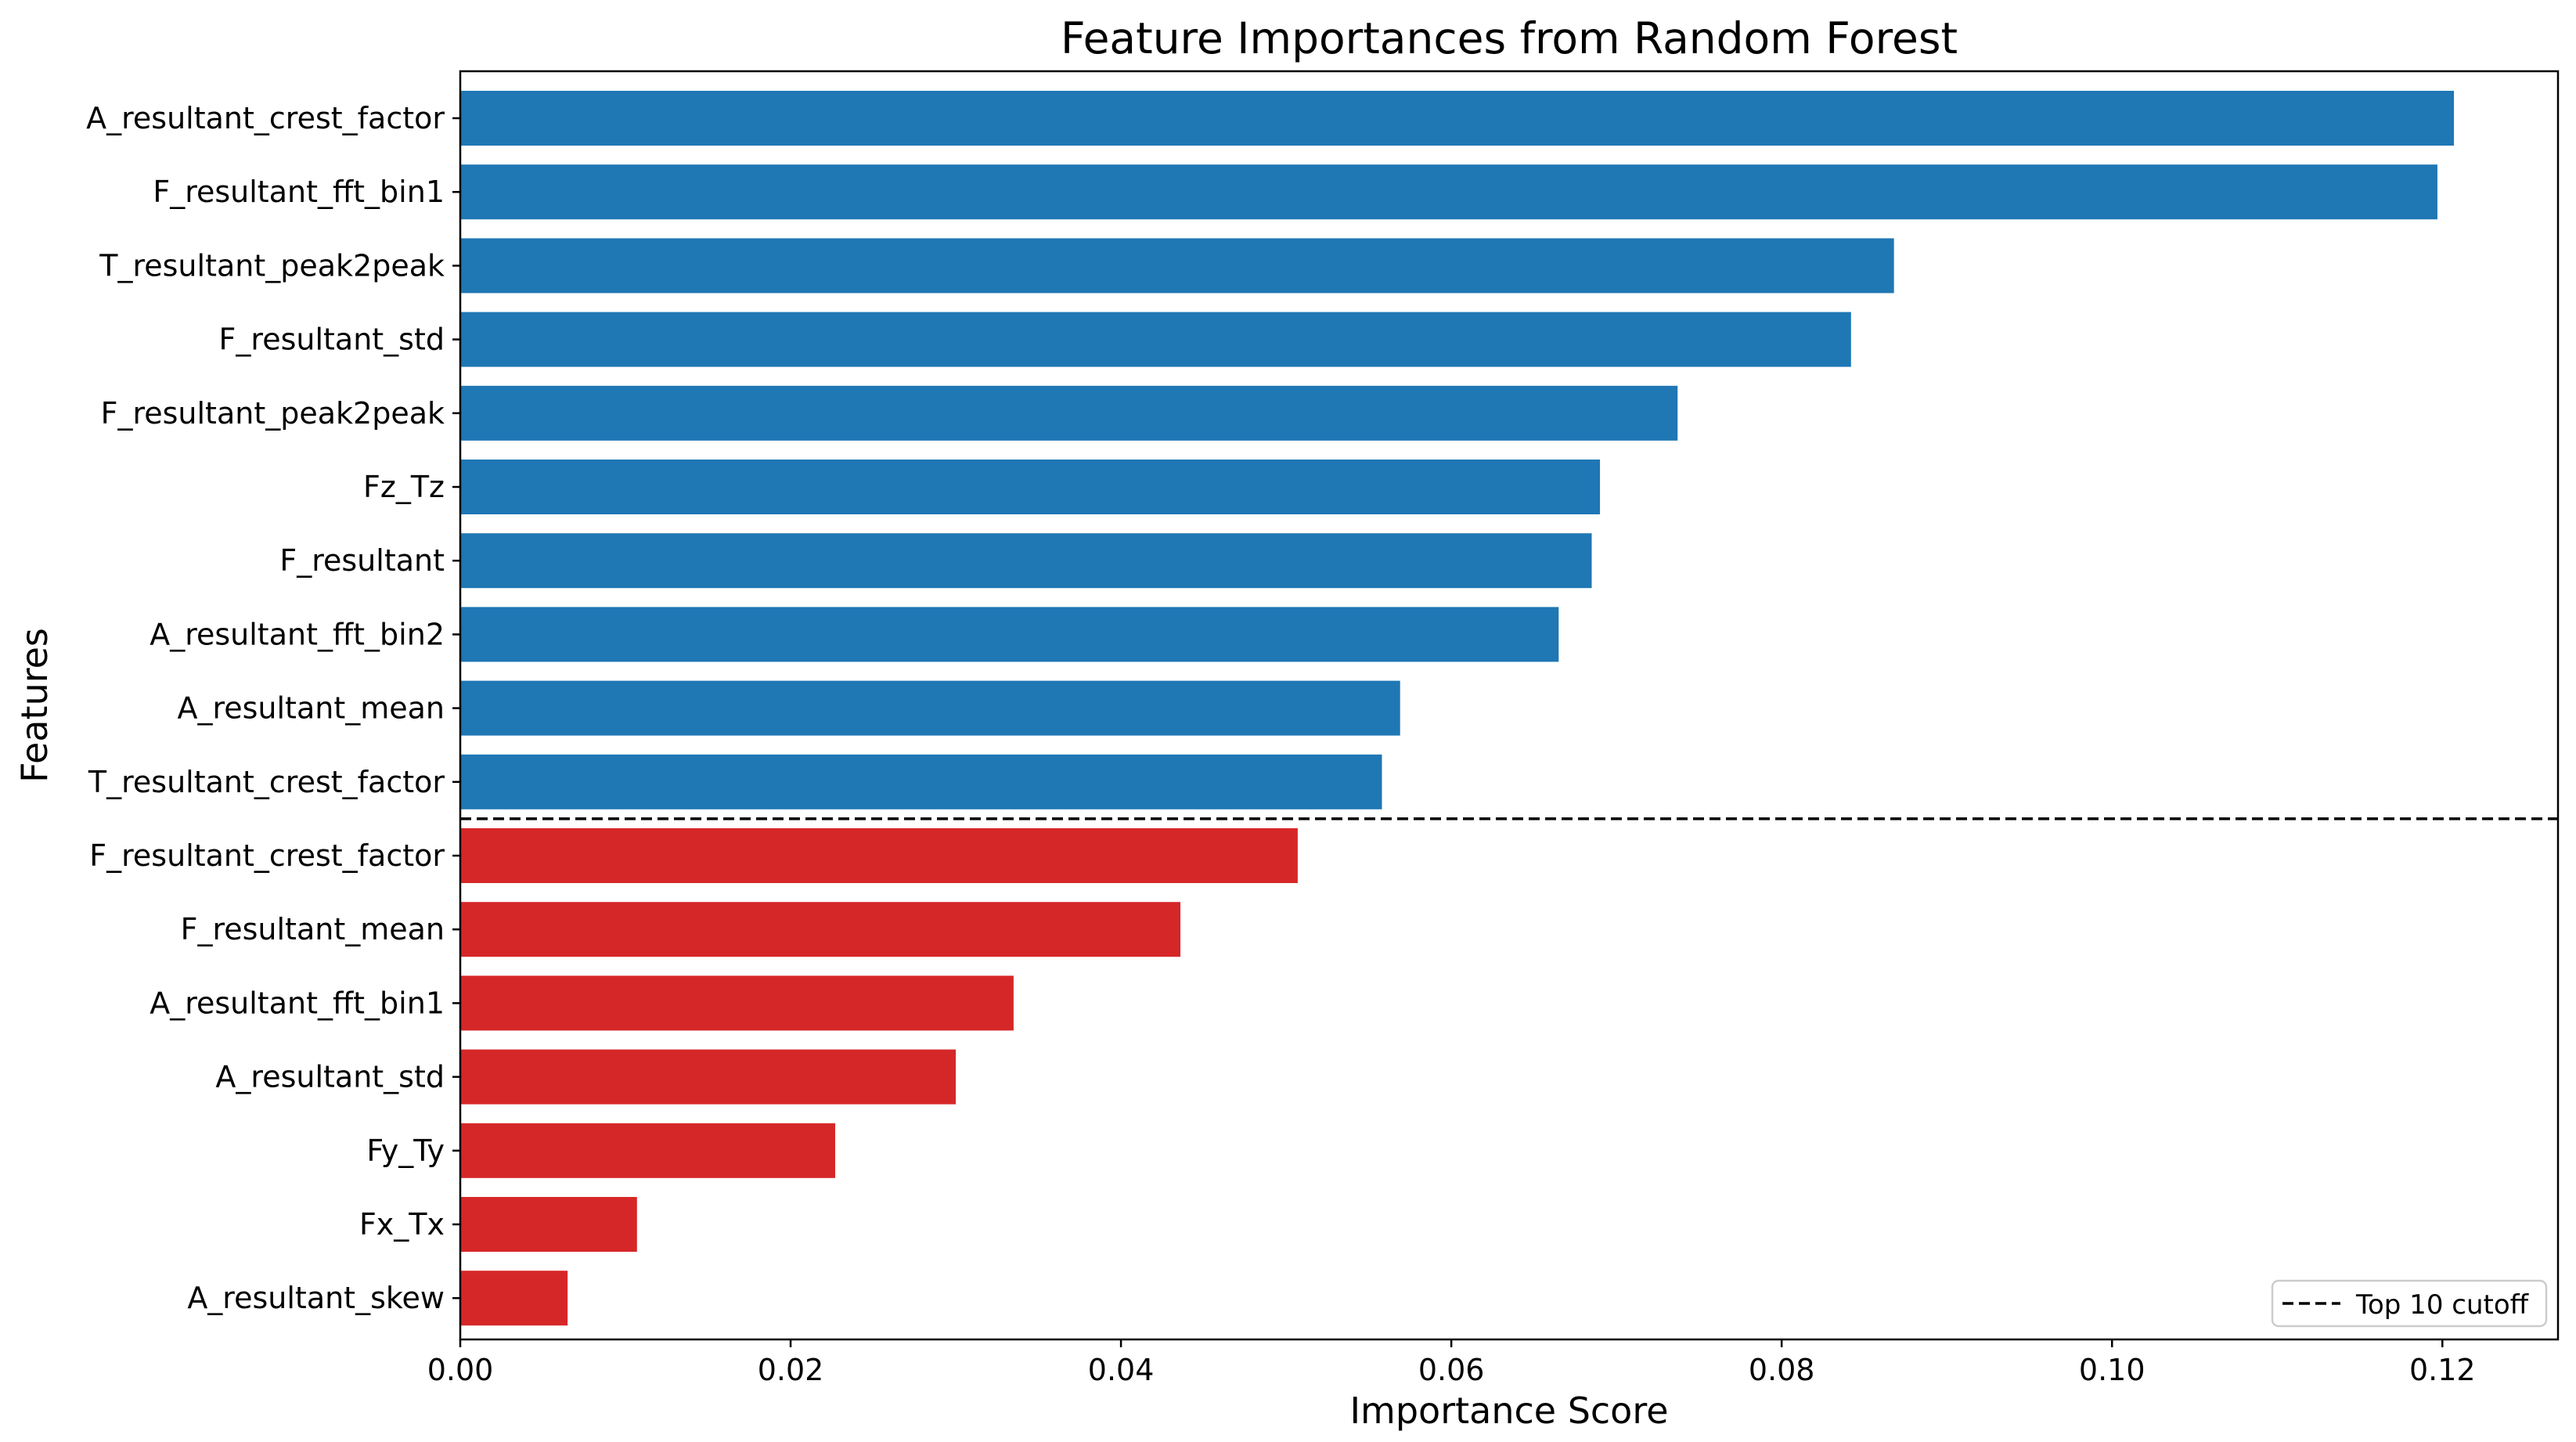  Describe the element at coordinates (514, 1298) in the screenshot. I see `bar-a-resultant-skew` at that location.